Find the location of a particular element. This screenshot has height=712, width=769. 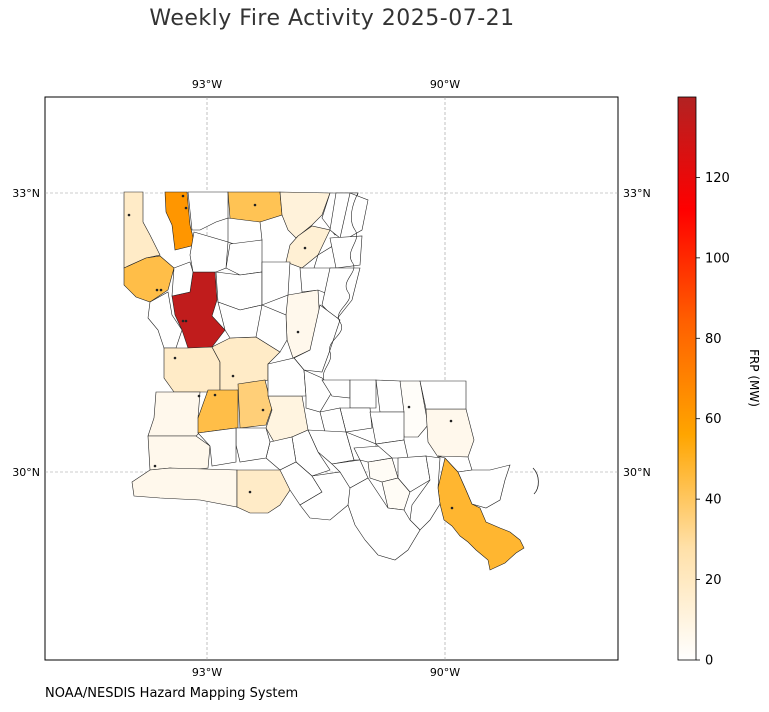

colorbar is located at coordinates (687, 378).